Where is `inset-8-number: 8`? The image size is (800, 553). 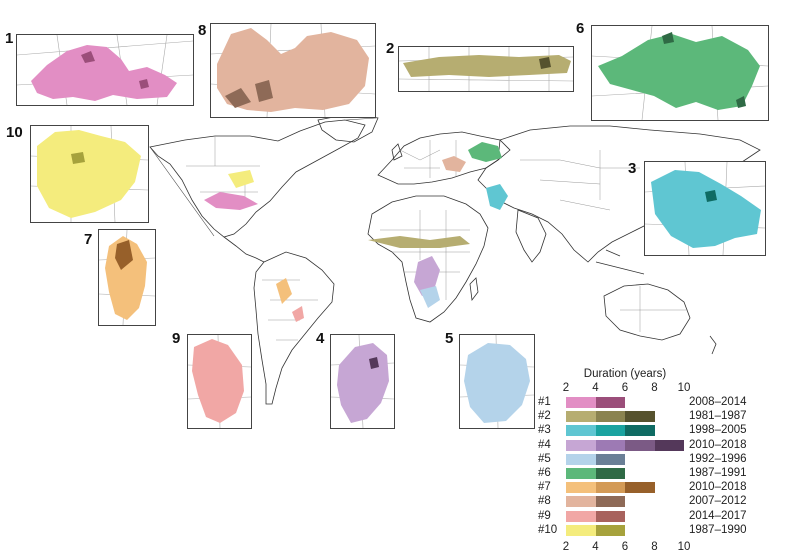 inset-8-number: 8 is located at coordinates (202, 30).